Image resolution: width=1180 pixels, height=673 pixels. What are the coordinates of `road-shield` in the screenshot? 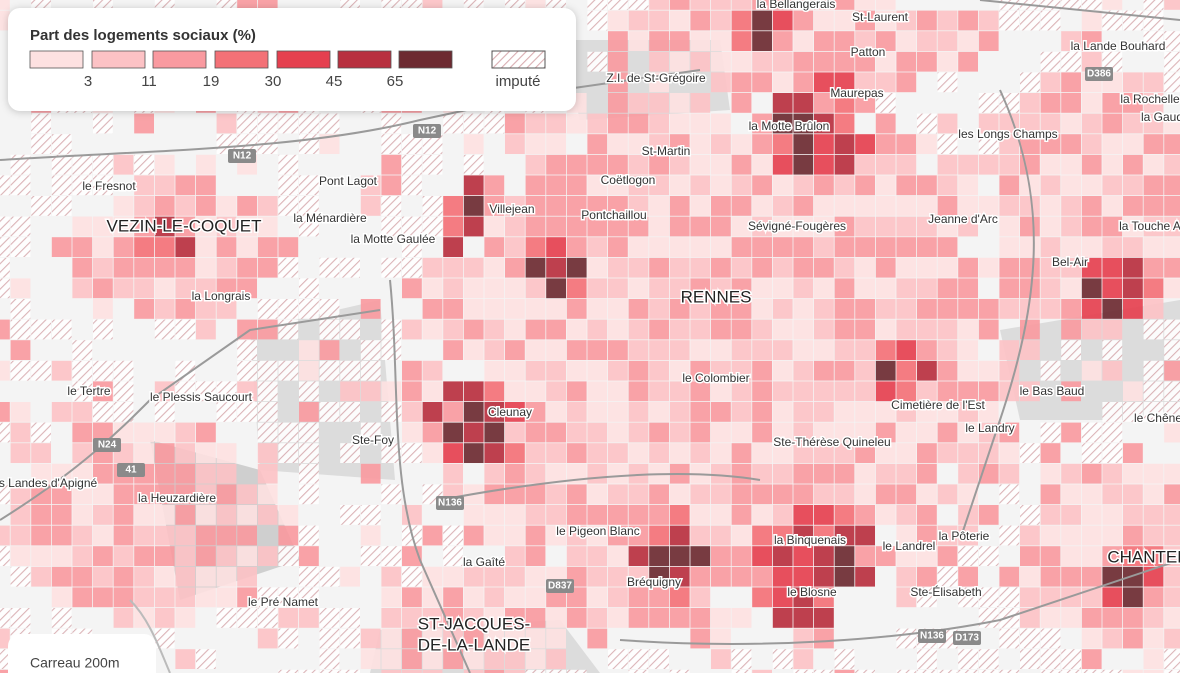 It's located at (560, 586).